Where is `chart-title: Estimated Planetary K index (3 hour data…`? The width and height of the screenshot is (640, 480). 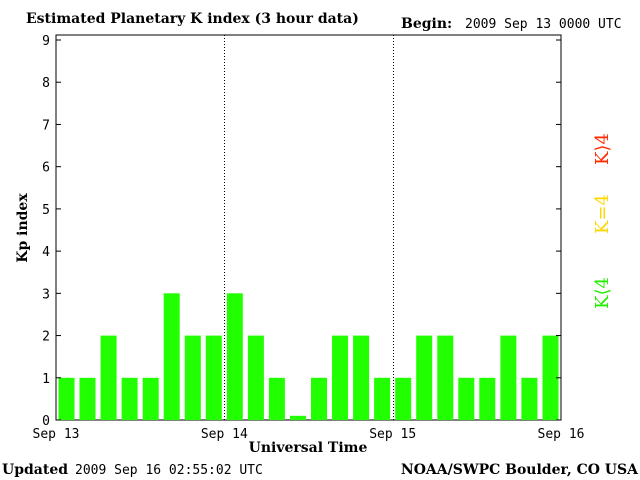 chart-title: Estimated Planetary K index (3 hour data… is located at coordinates (192, 19).